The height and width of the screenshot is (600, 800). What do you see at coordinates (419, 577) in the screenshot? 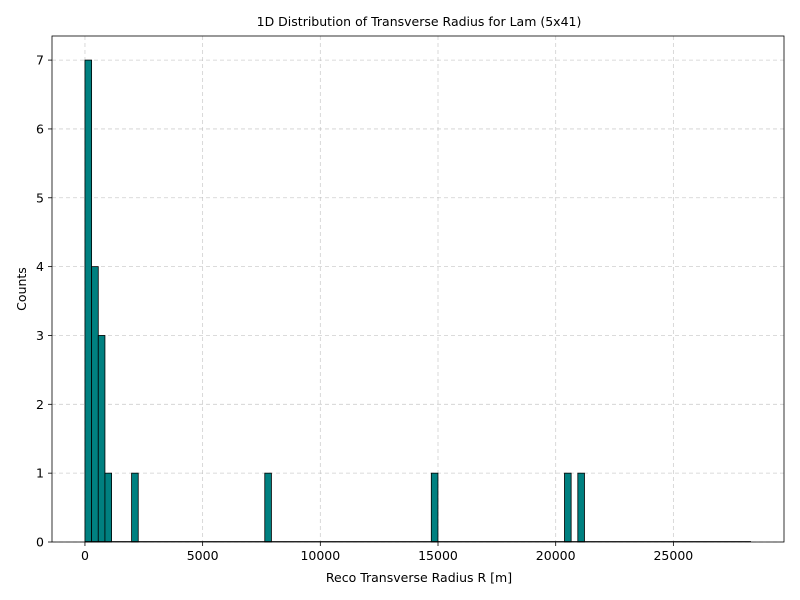
I see `x-axis-label: Reco Transverse Radius R [m]` at bounding box center [419, 577].